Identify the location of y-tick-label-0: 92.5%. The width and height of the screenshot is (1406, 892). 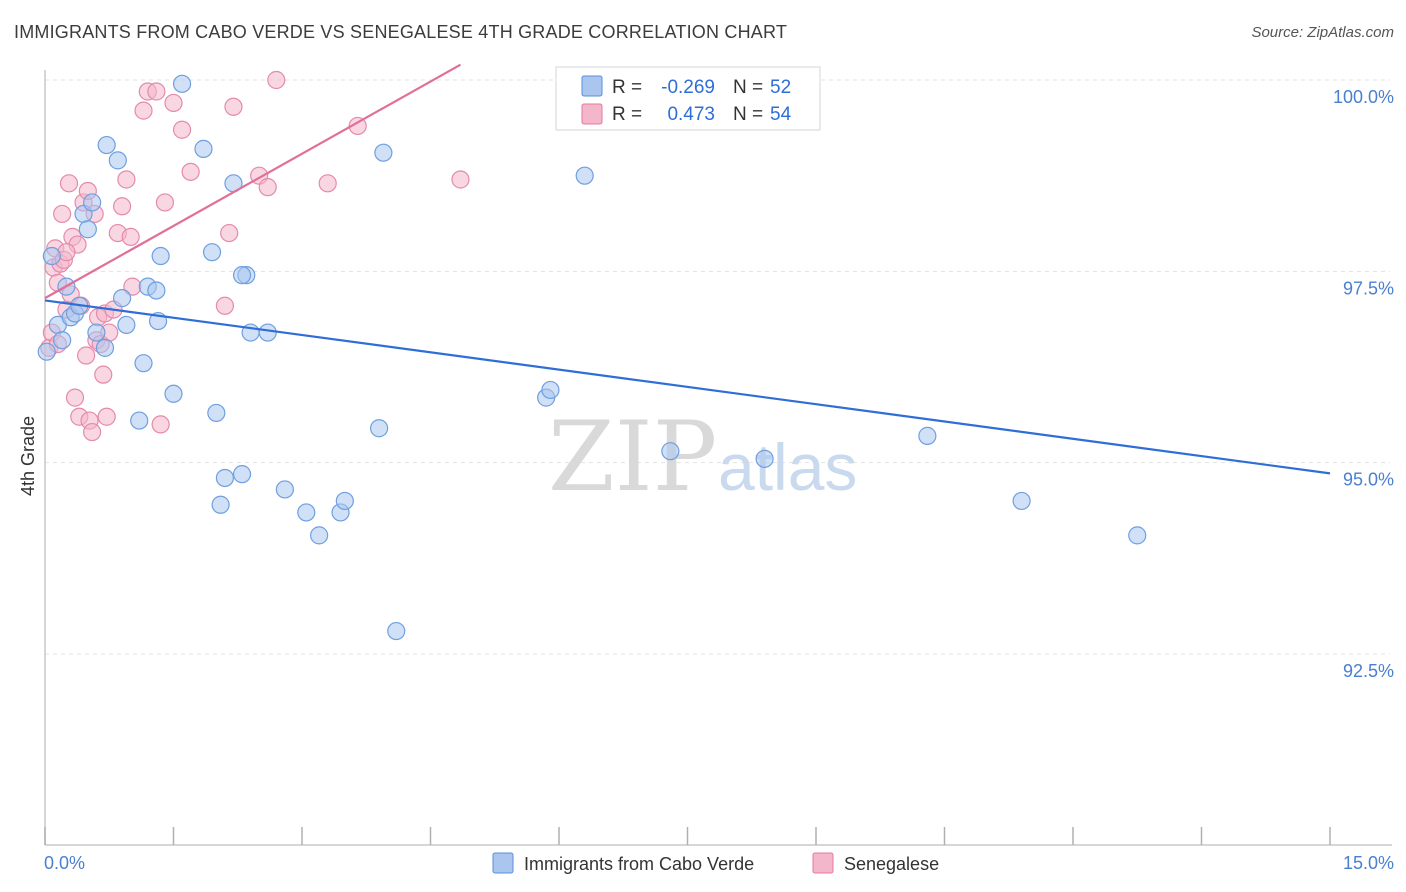
(1368, 671).